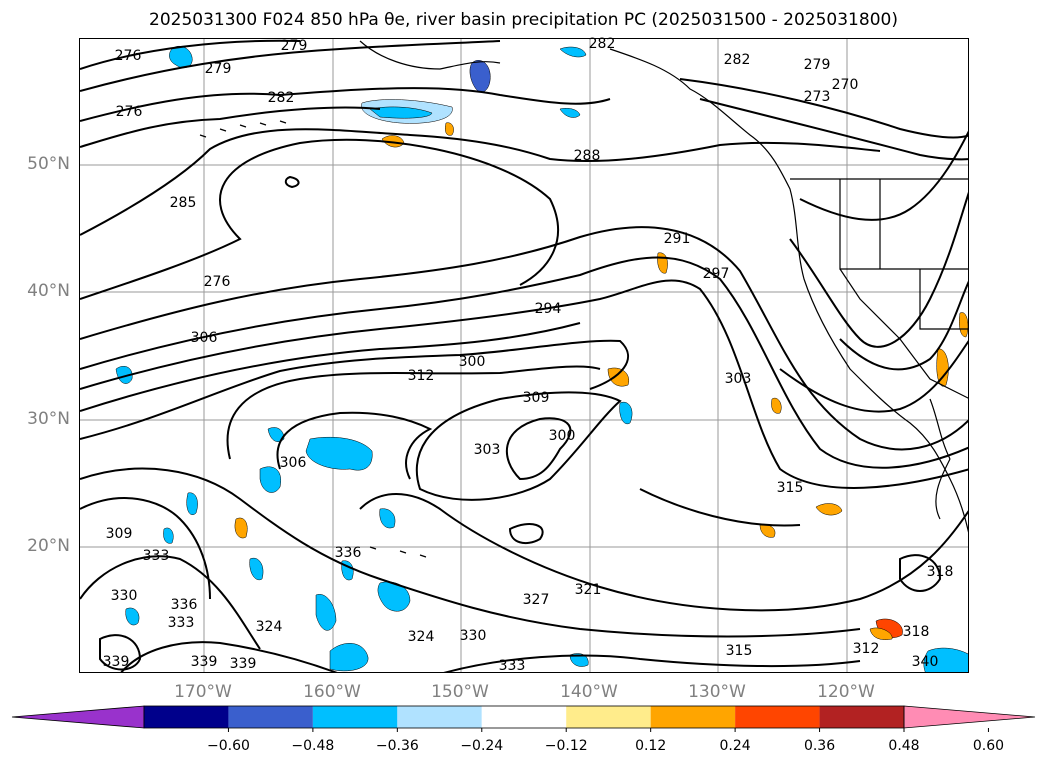 The width and height of the screenshot is (1047, 767). What do you see at coordinates (677, 239) in the screenshot?
I see `contour-label: 291` at bounding box center [677, 239].